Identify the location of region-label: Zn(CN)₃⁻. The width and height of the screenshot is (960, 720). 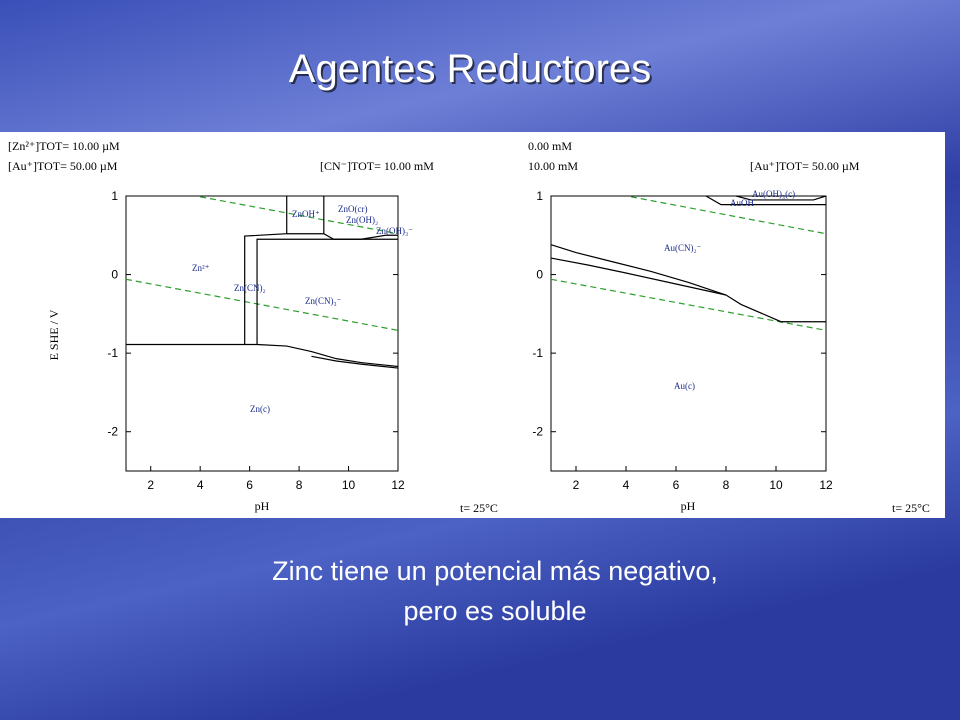
(323, 301).